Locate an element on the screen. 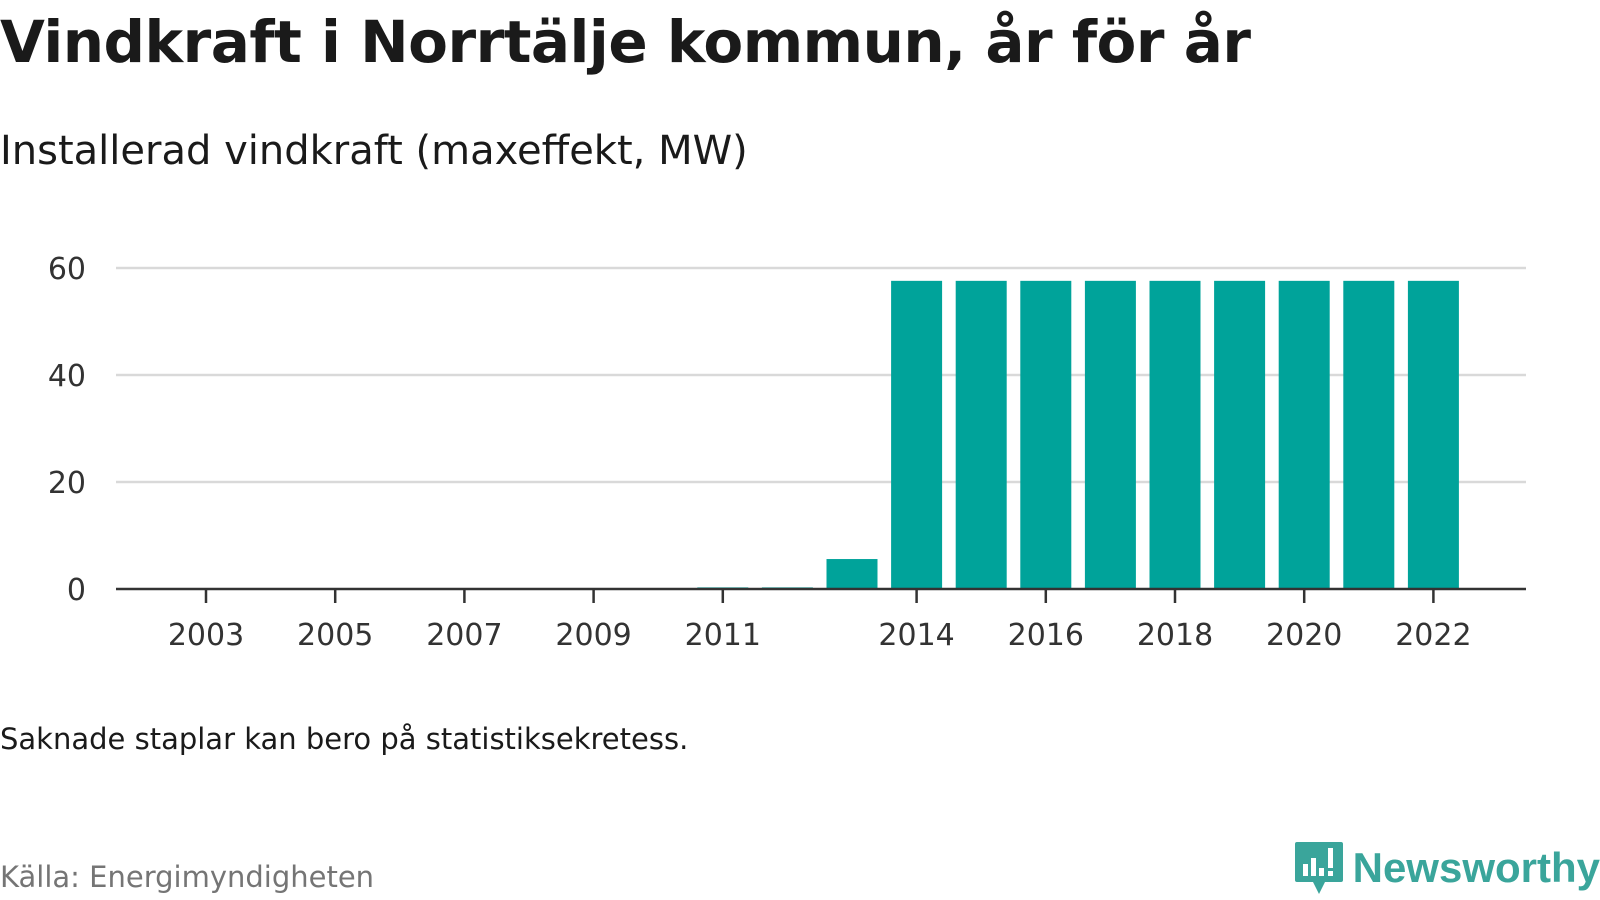 The height and width of the screenshot is (900, 1600). bar-2022 is located at coordinates (1433, 434).